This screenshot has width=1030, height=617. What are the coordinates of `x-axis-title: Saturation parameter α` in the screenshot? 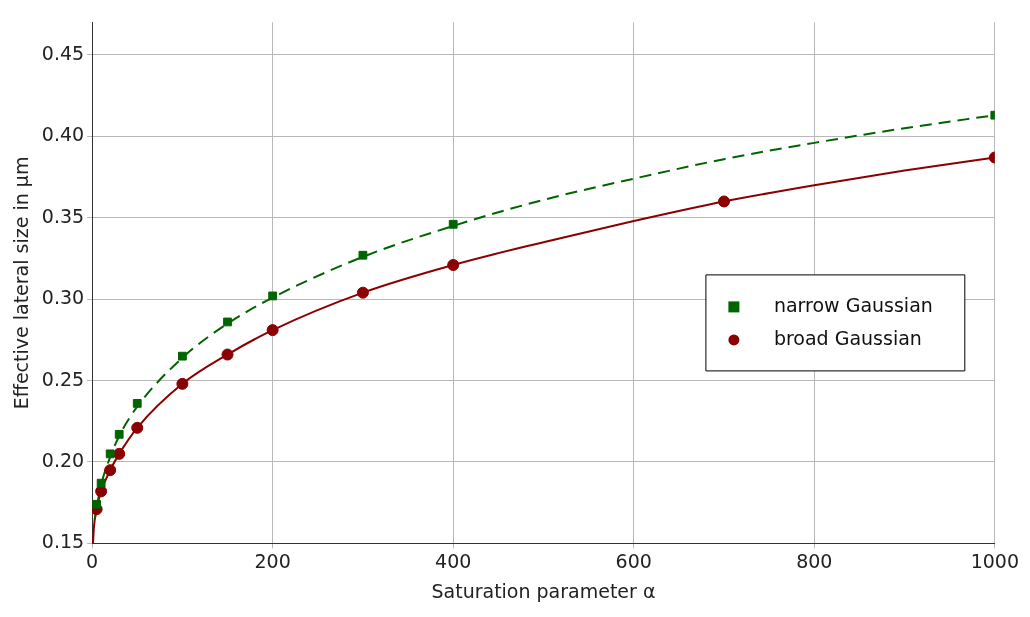 It's located at (543, 590).